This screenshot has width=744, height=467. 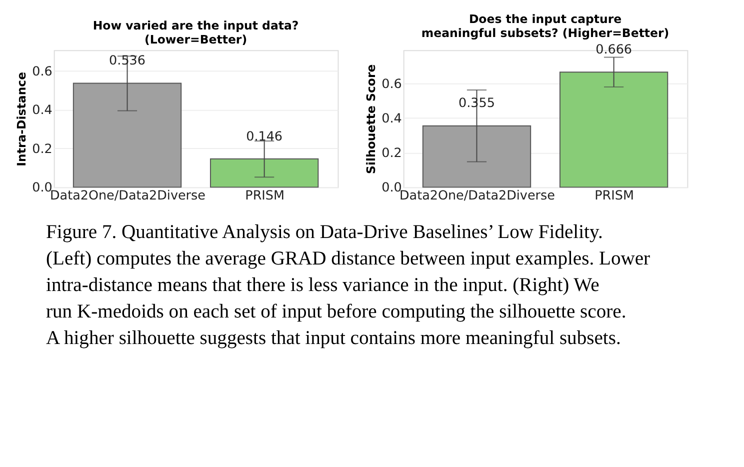 I want to click on chart-title: How varied are the input data? (Lower=Better), so click(x=195, y=32).